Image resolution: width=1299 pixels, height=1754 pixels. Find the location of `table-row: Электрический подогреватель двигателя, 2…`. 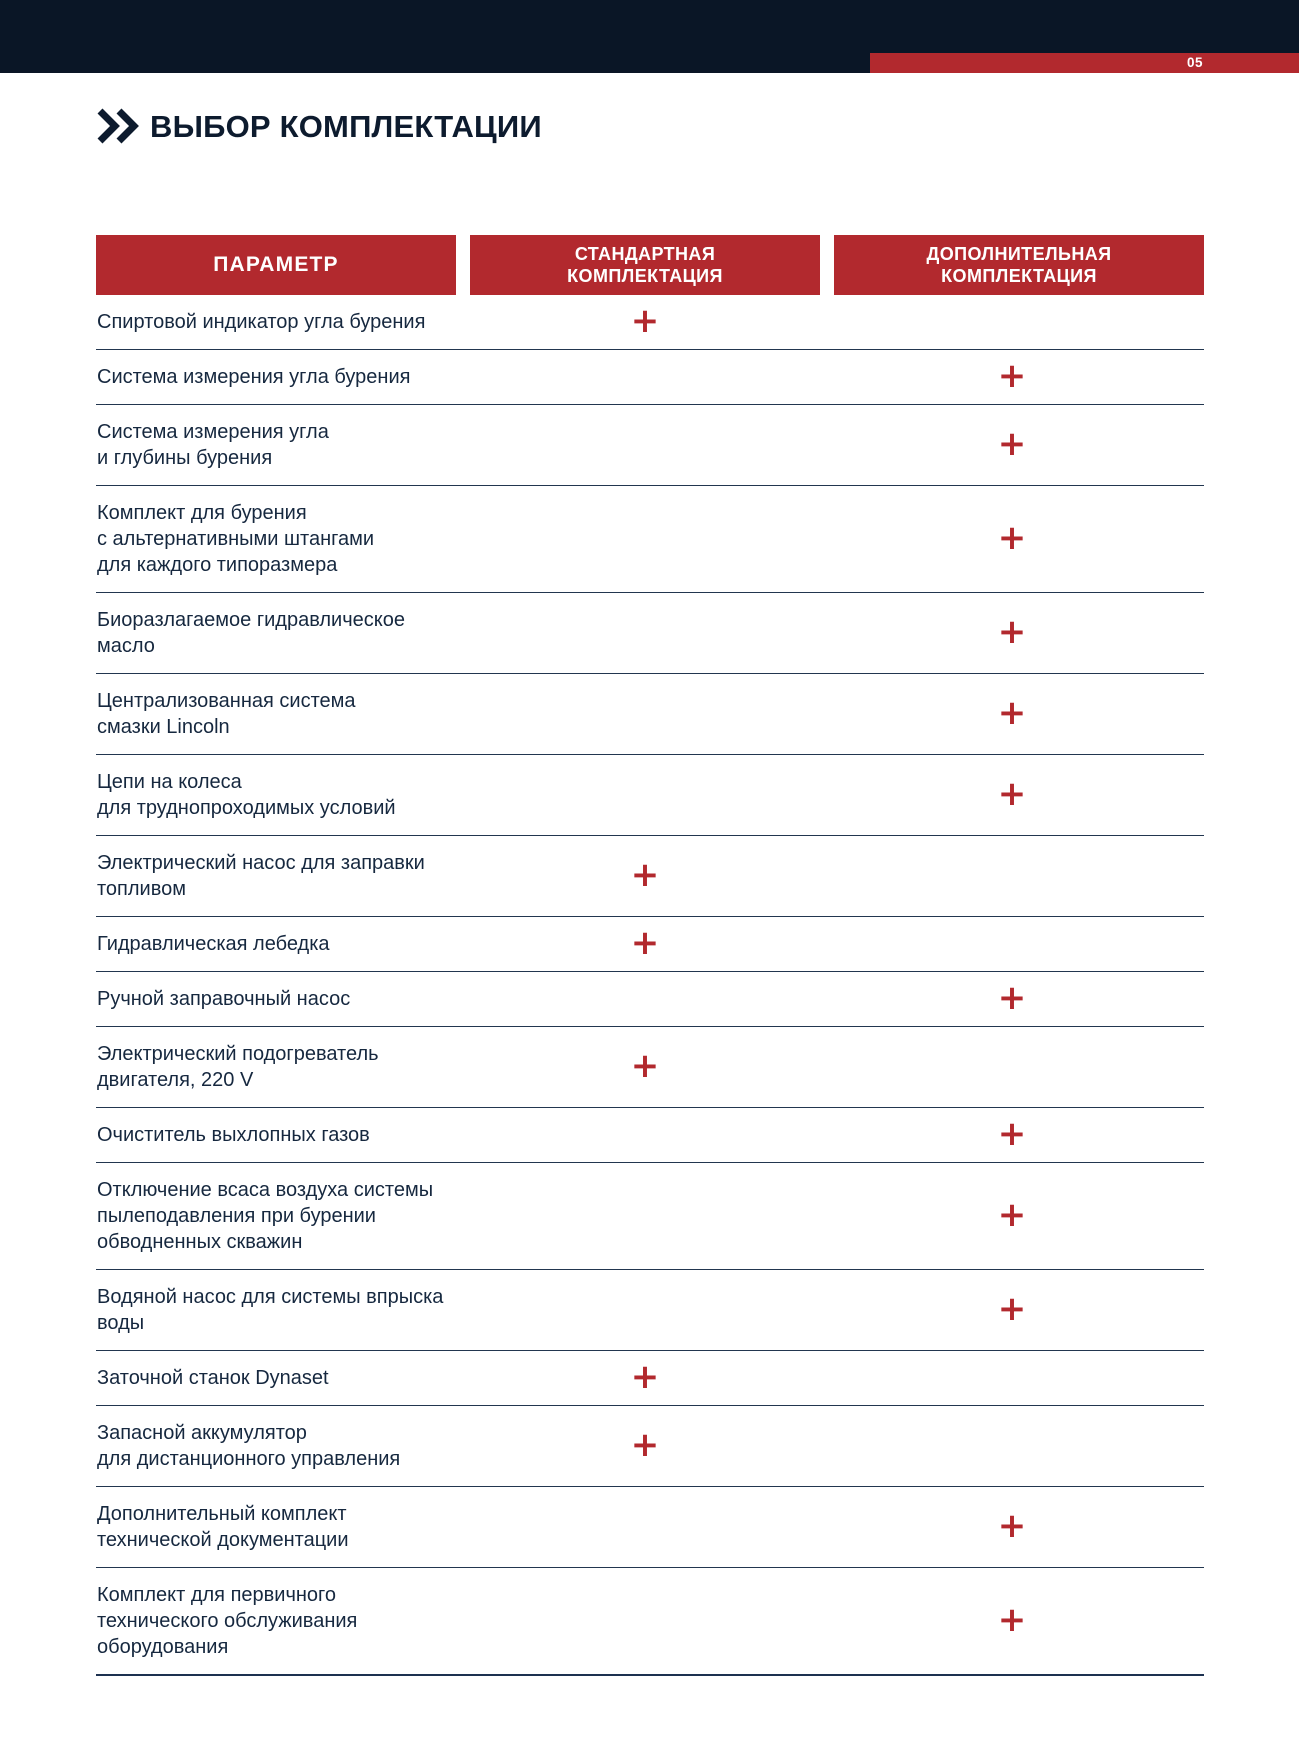

table-row: Электрический подогреватель двигателя, 2… is located at coordinates (650, 1067).